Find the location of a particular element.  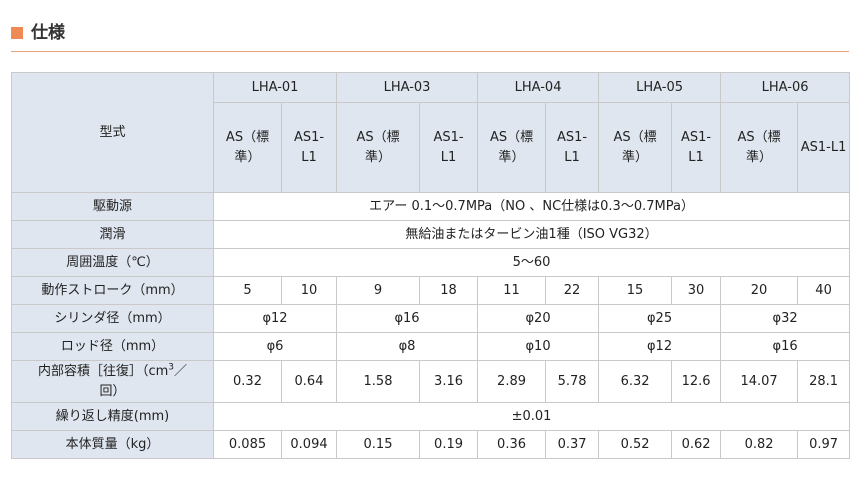

cell-value: 3.16 is located at coordinates (449, 381).